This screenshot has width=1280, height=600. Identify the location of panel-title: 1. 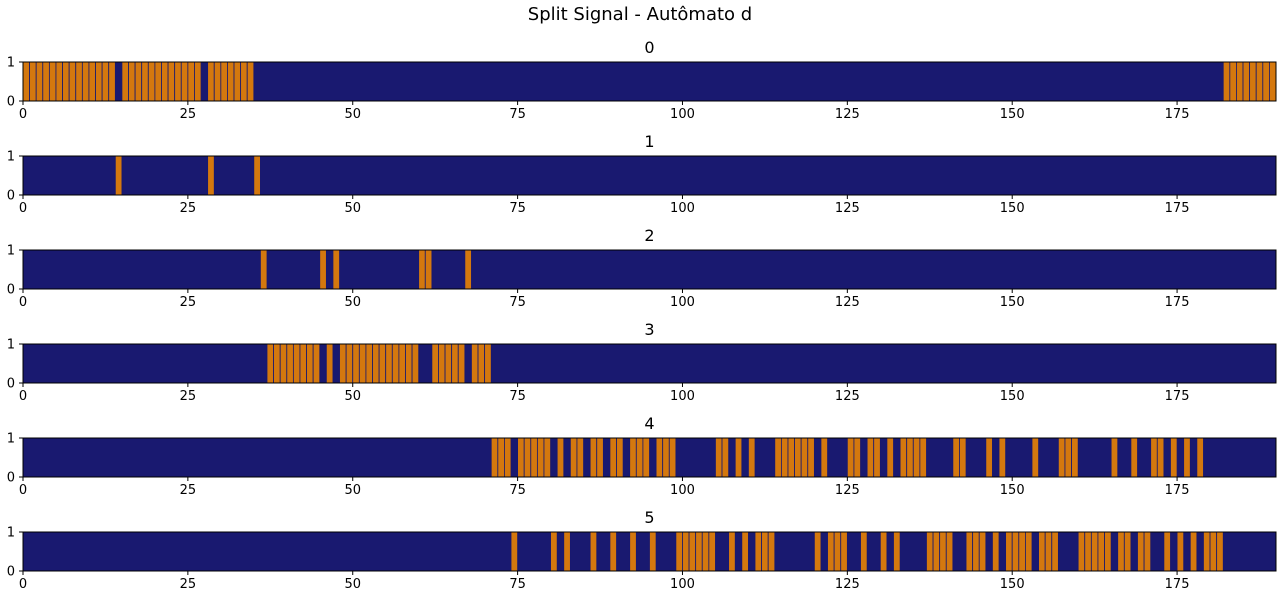
(649, 141).